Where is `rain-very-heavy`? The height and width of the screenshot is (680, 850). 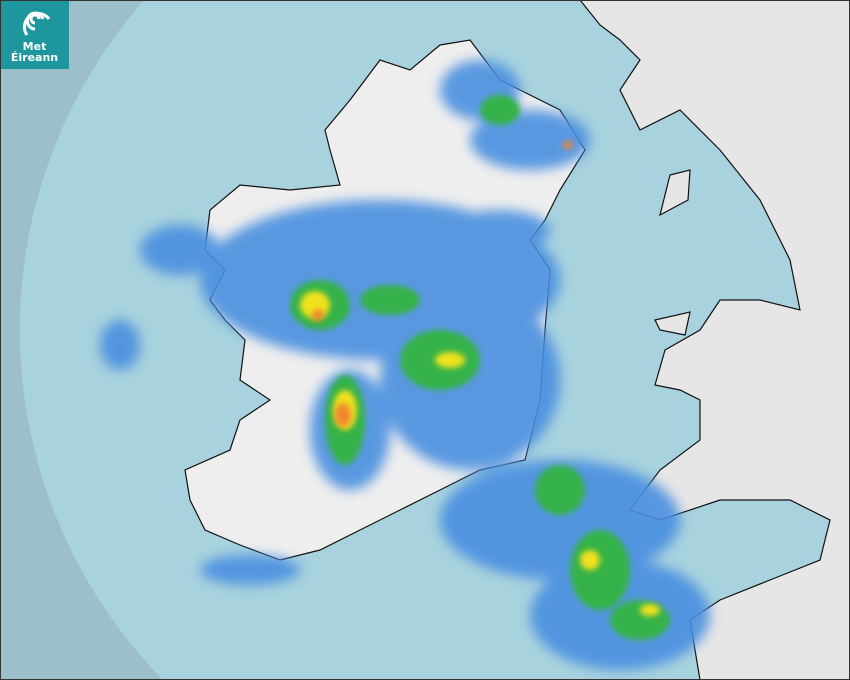
rain-very-heavy is located at coordinates (442, 284).